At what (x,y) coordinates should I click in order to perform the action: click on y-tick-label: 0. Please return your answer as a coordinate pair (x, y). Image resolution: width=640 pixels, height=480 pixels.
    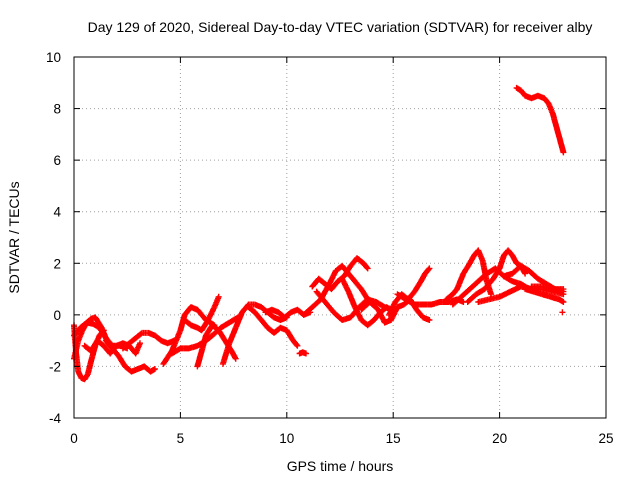
    Looking at the image, I should click on (57, 315).